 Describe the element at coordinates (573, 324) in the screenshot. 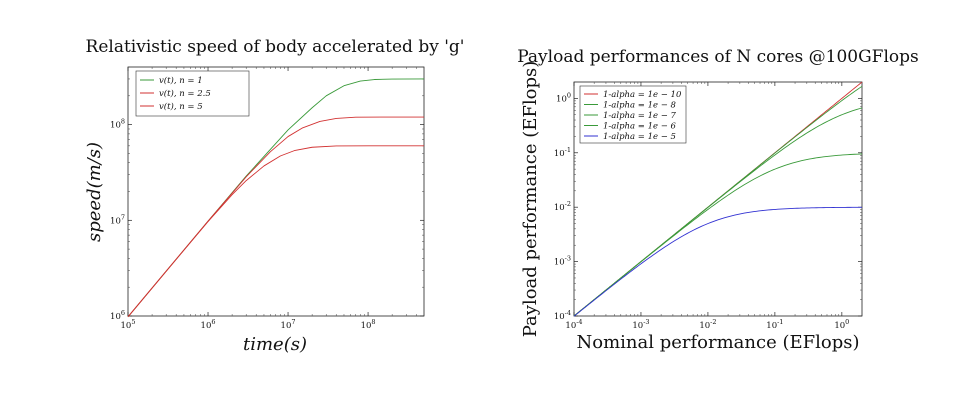

I see `chart2-xtick-label: 10⁻⁴` at that location.